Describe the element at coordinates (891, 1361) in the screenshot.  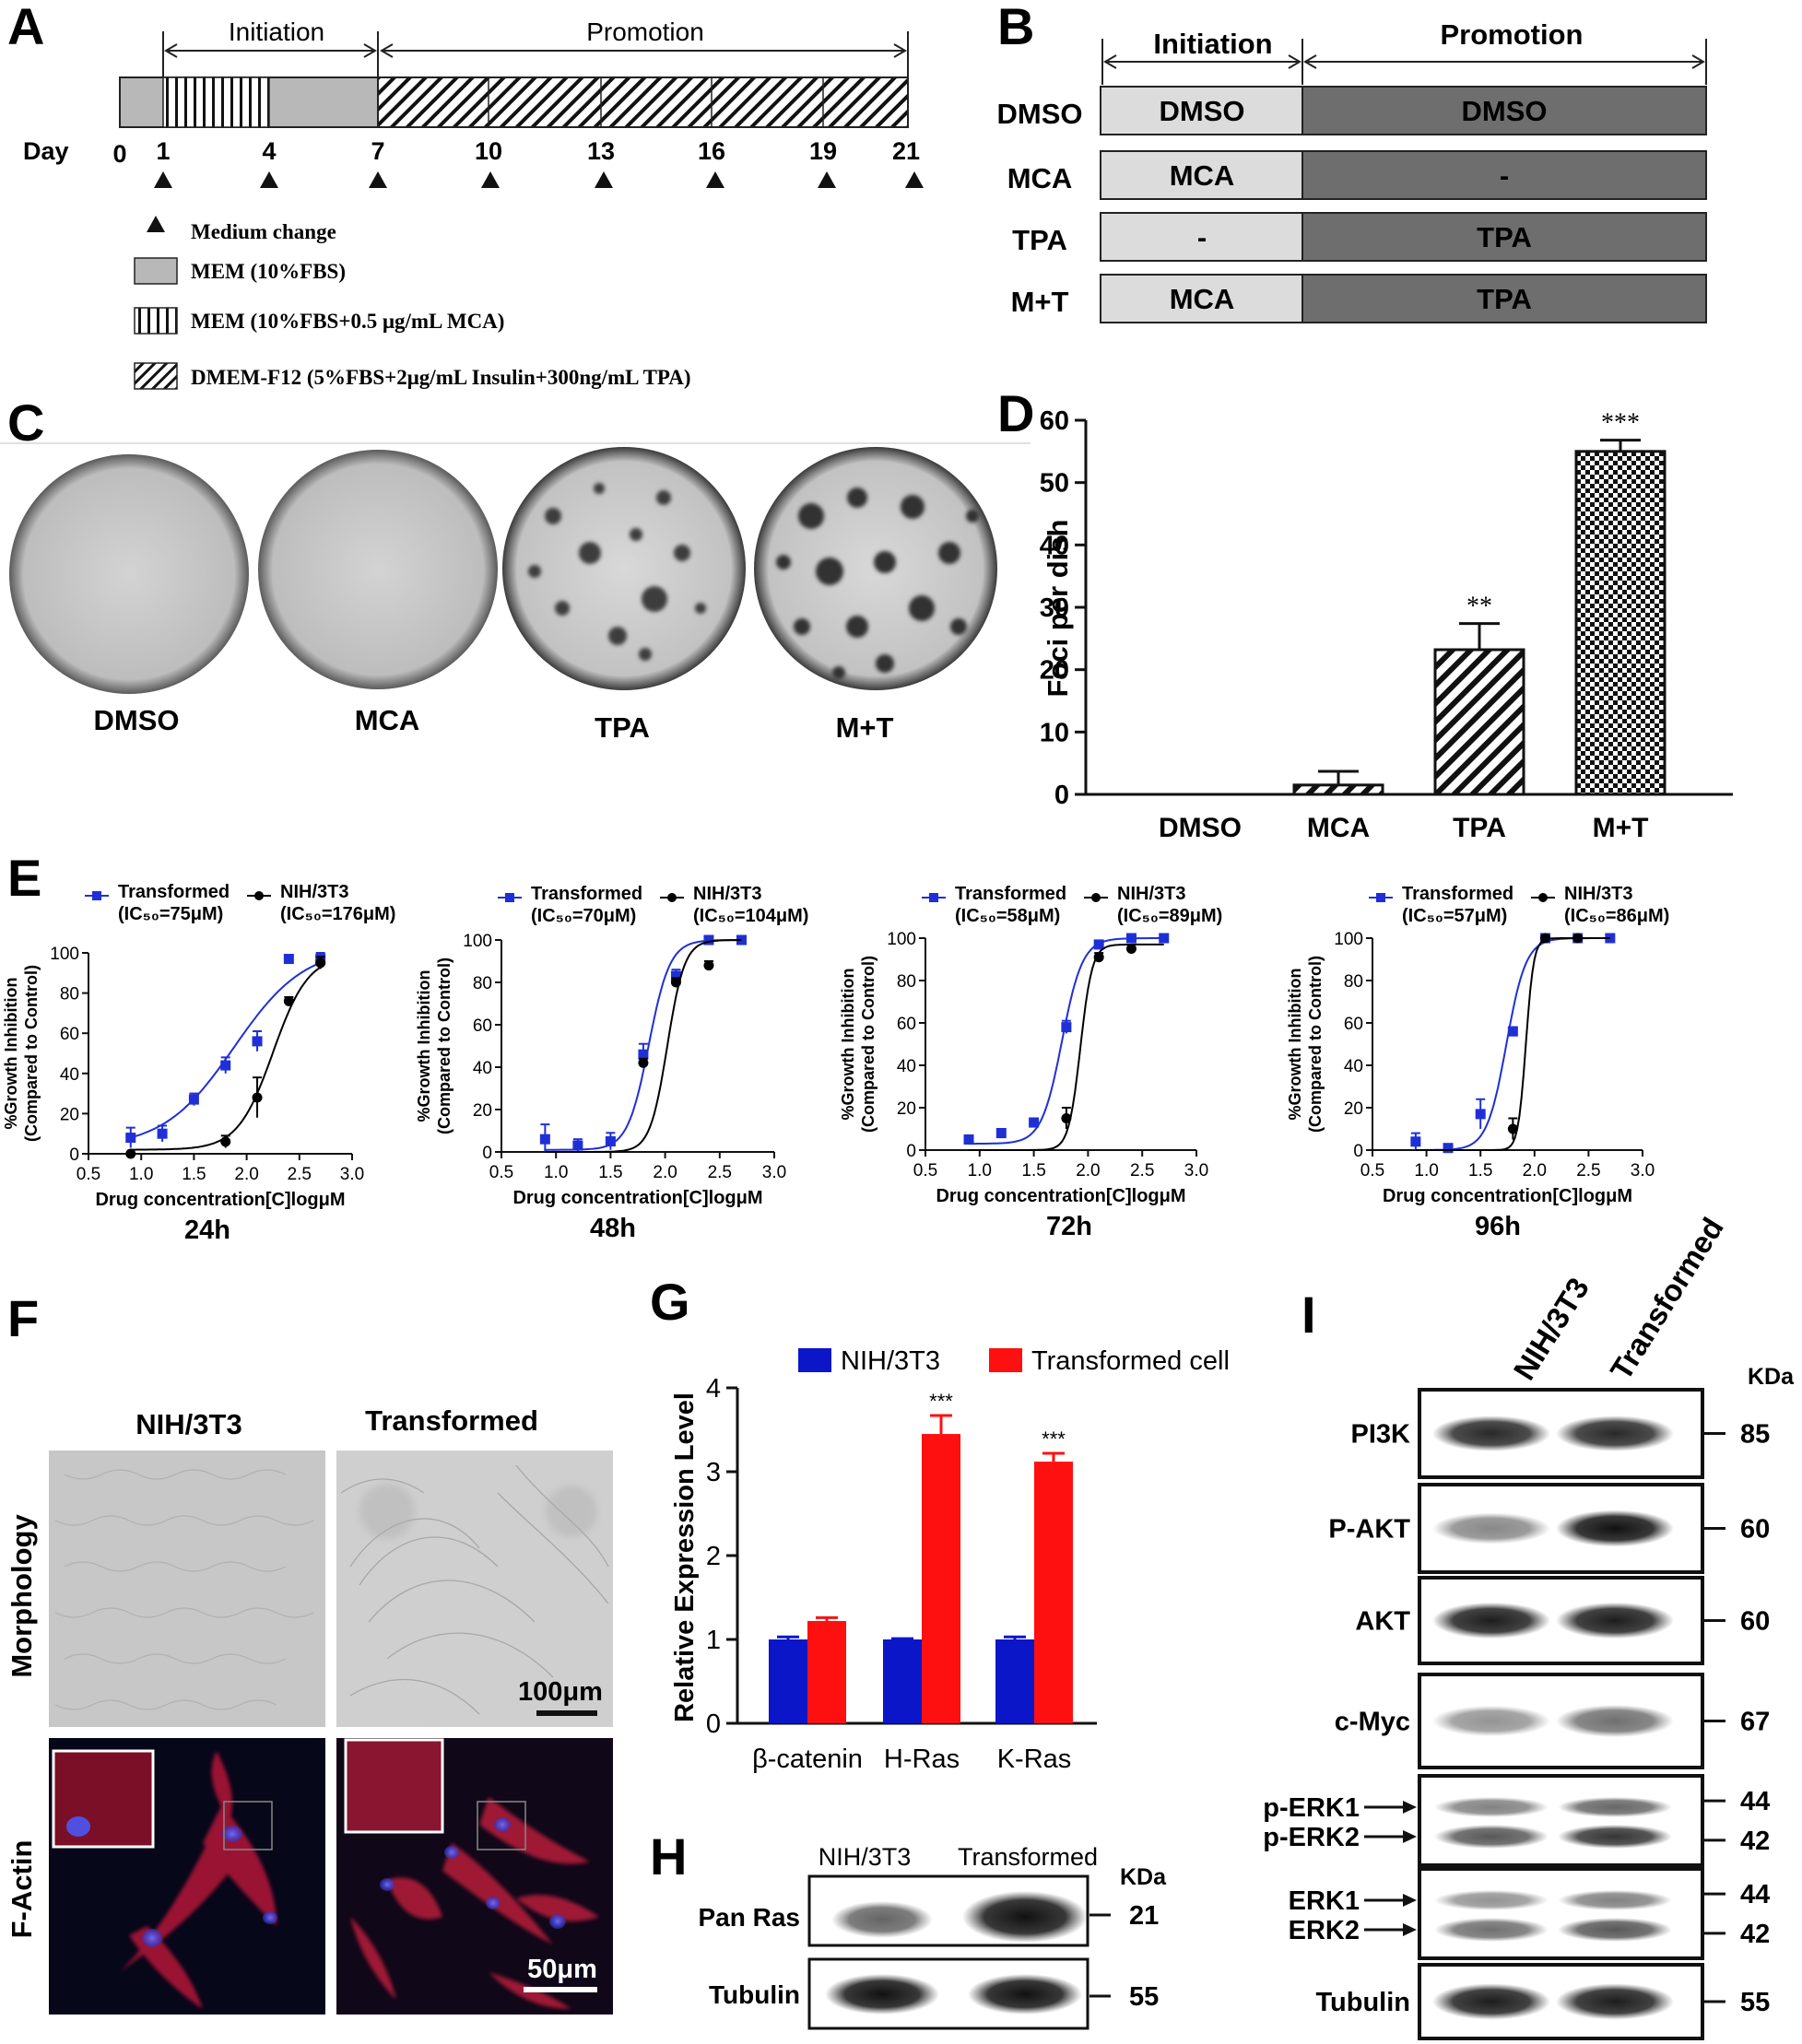
I see `g-legend-label: NIH/3T3` at that location.